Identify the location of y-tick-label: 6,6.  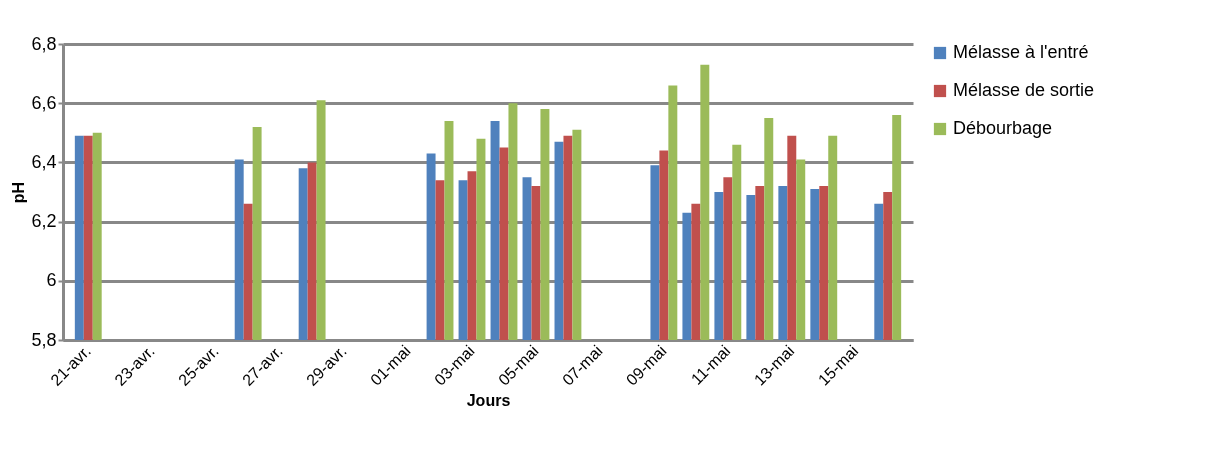
(44, 102).